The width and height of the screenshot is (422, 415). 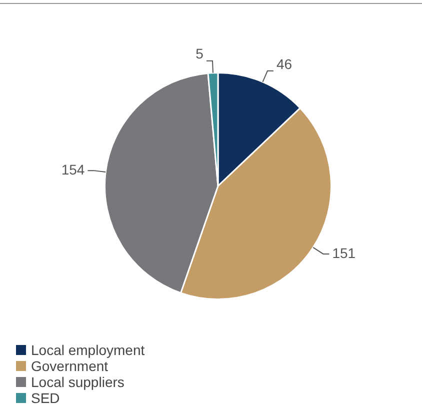 I want to click on legend-label: Local suppliers, so click(x=77, y=382).